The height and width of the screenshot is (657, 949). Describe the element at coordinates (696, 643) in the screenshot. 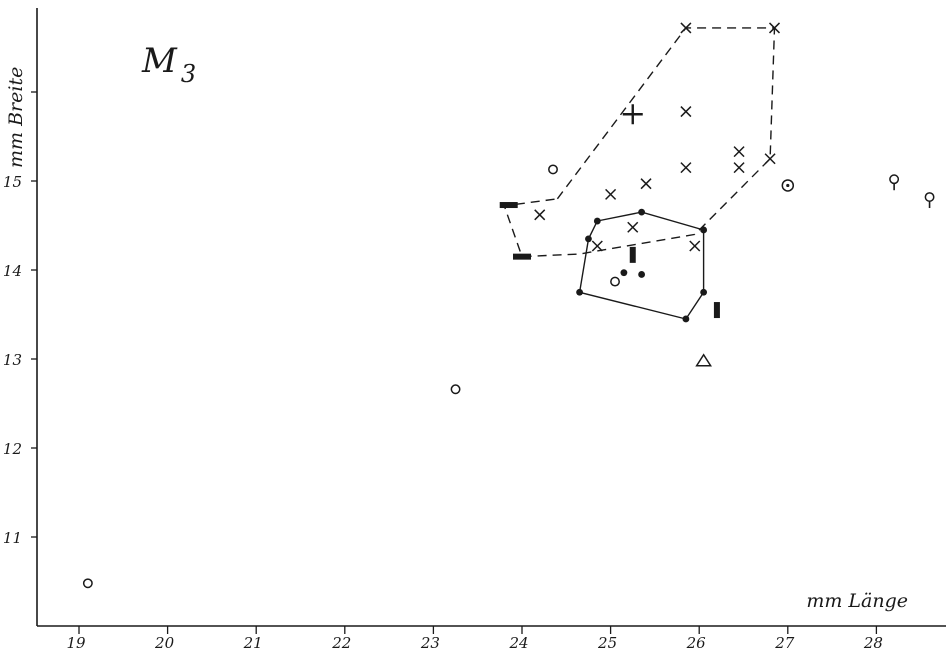

I see `x-tick-label: 26` at that location.